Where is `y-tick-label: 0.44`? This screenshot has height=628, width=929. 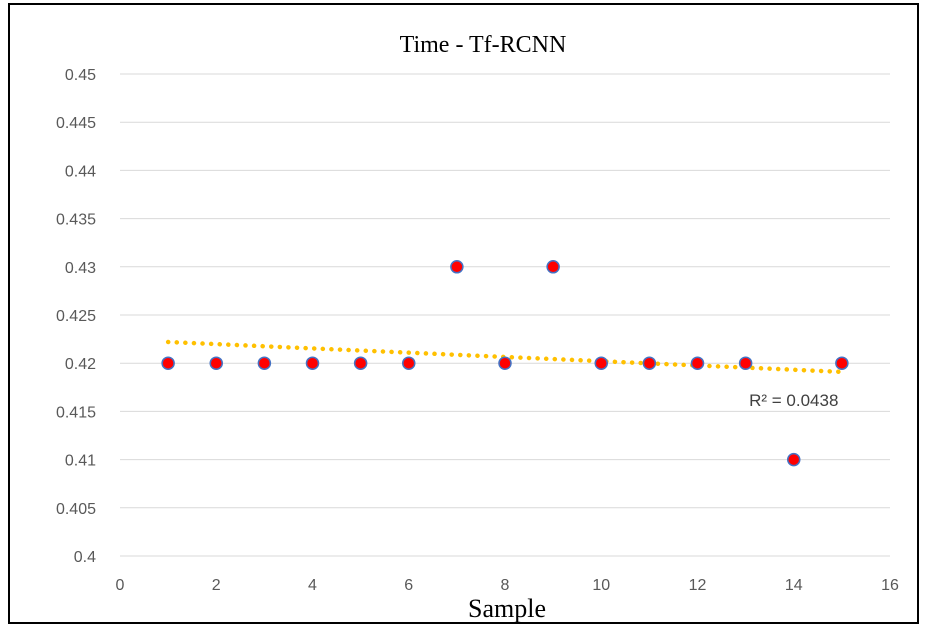
y-tick-label: 0.44 is located at coordinates (80, 171).